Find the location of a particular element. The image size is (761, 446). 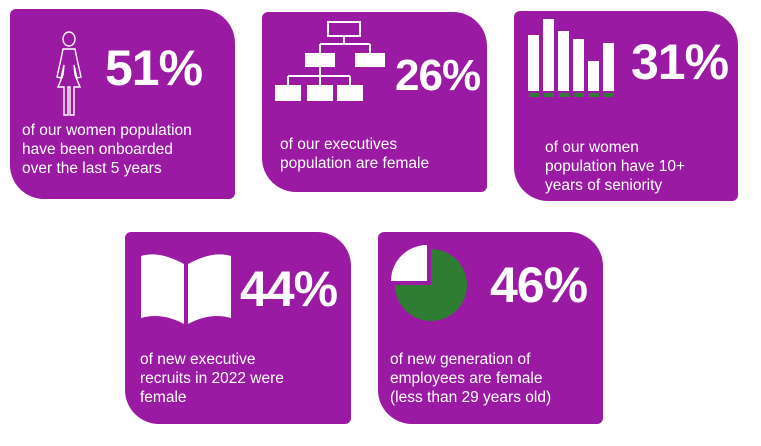

description-line: of our women population is located at coordinates (107, 130).